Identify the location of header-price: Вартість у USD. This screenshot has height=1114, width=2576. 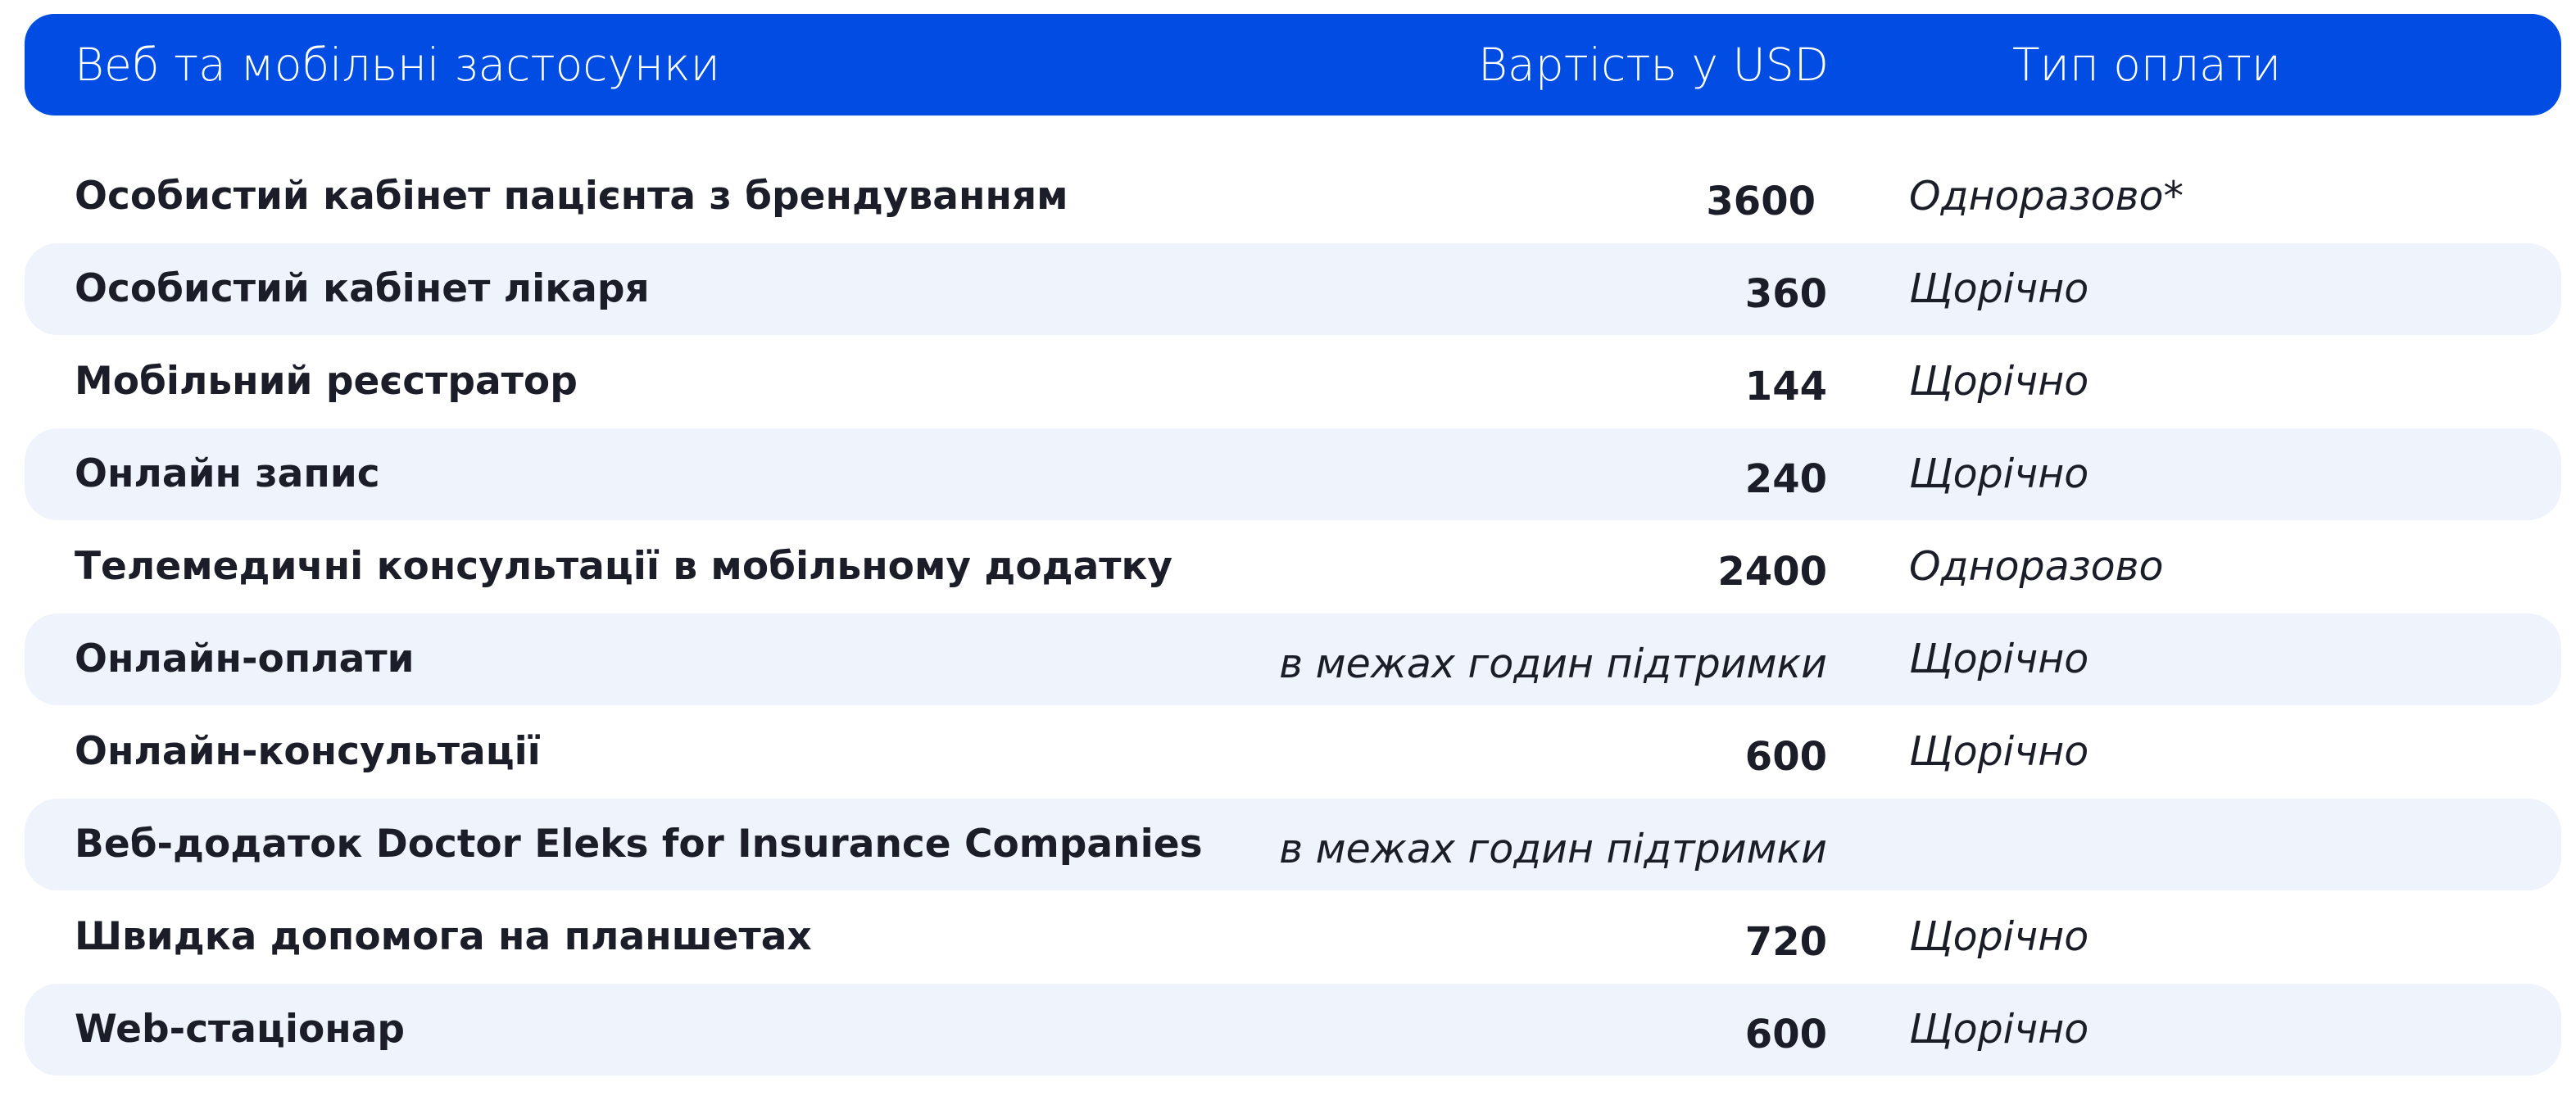
(1653, 64).